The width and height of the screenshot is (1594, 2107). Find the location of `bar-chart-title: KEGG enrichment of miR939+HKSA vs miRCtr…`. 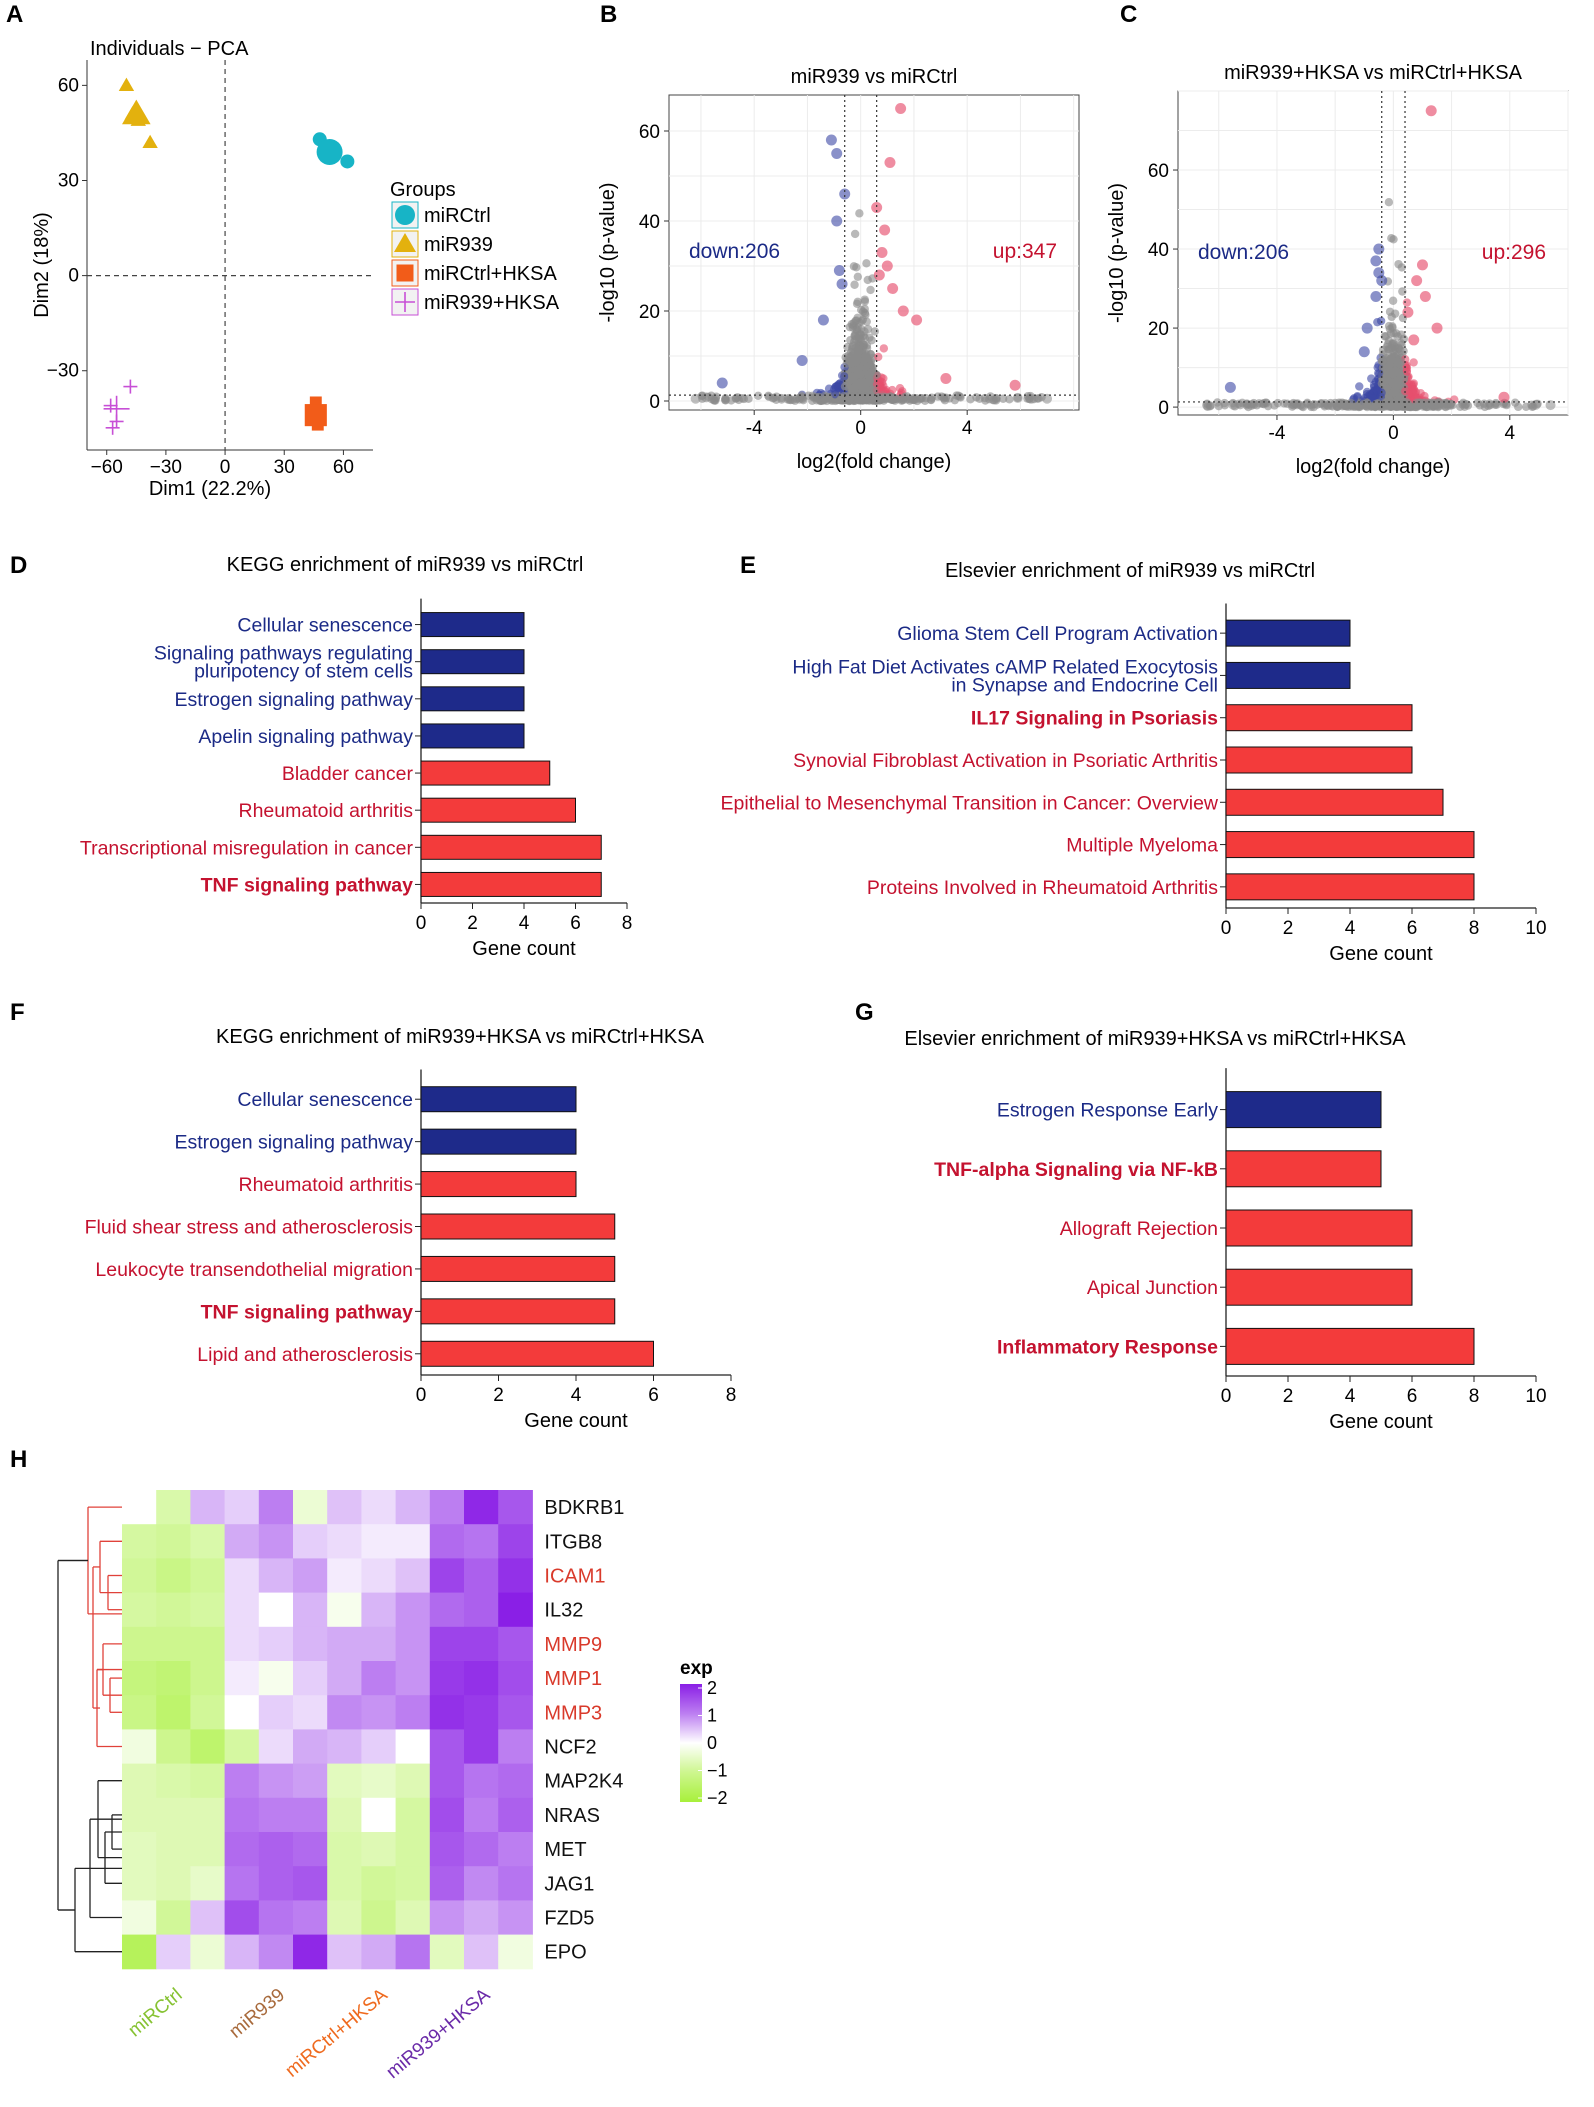

bar-chart-title: KEGG enrichment of miR939+HKSA vs miRCtr… is located at coordinates (460, 1037).